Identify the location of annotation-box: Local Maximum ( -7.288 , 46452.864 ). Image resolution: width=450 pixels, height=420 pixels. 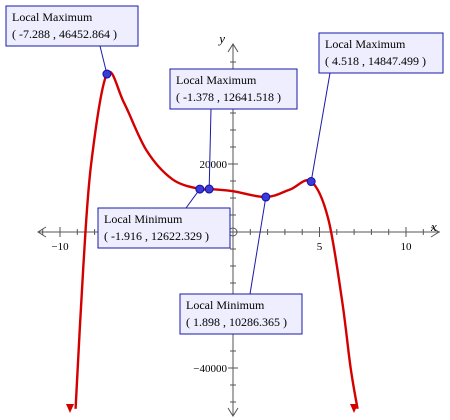
(72, 26).